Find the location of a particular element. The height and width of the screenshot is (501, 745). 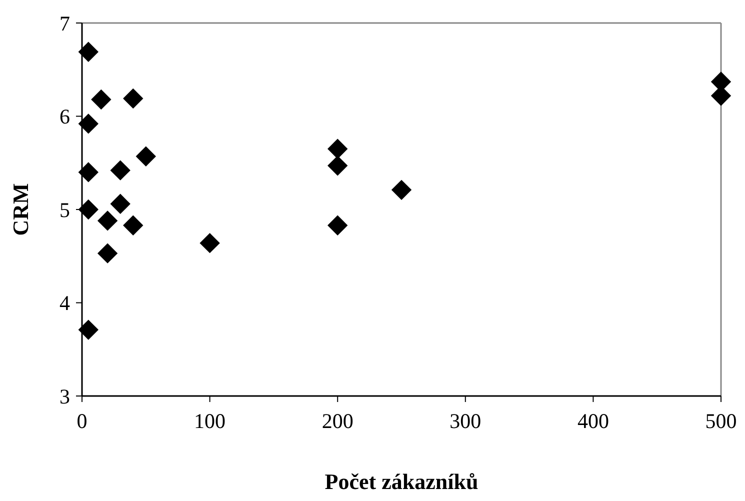

y-tick-label: 5 is located at coordinates (65, 210).